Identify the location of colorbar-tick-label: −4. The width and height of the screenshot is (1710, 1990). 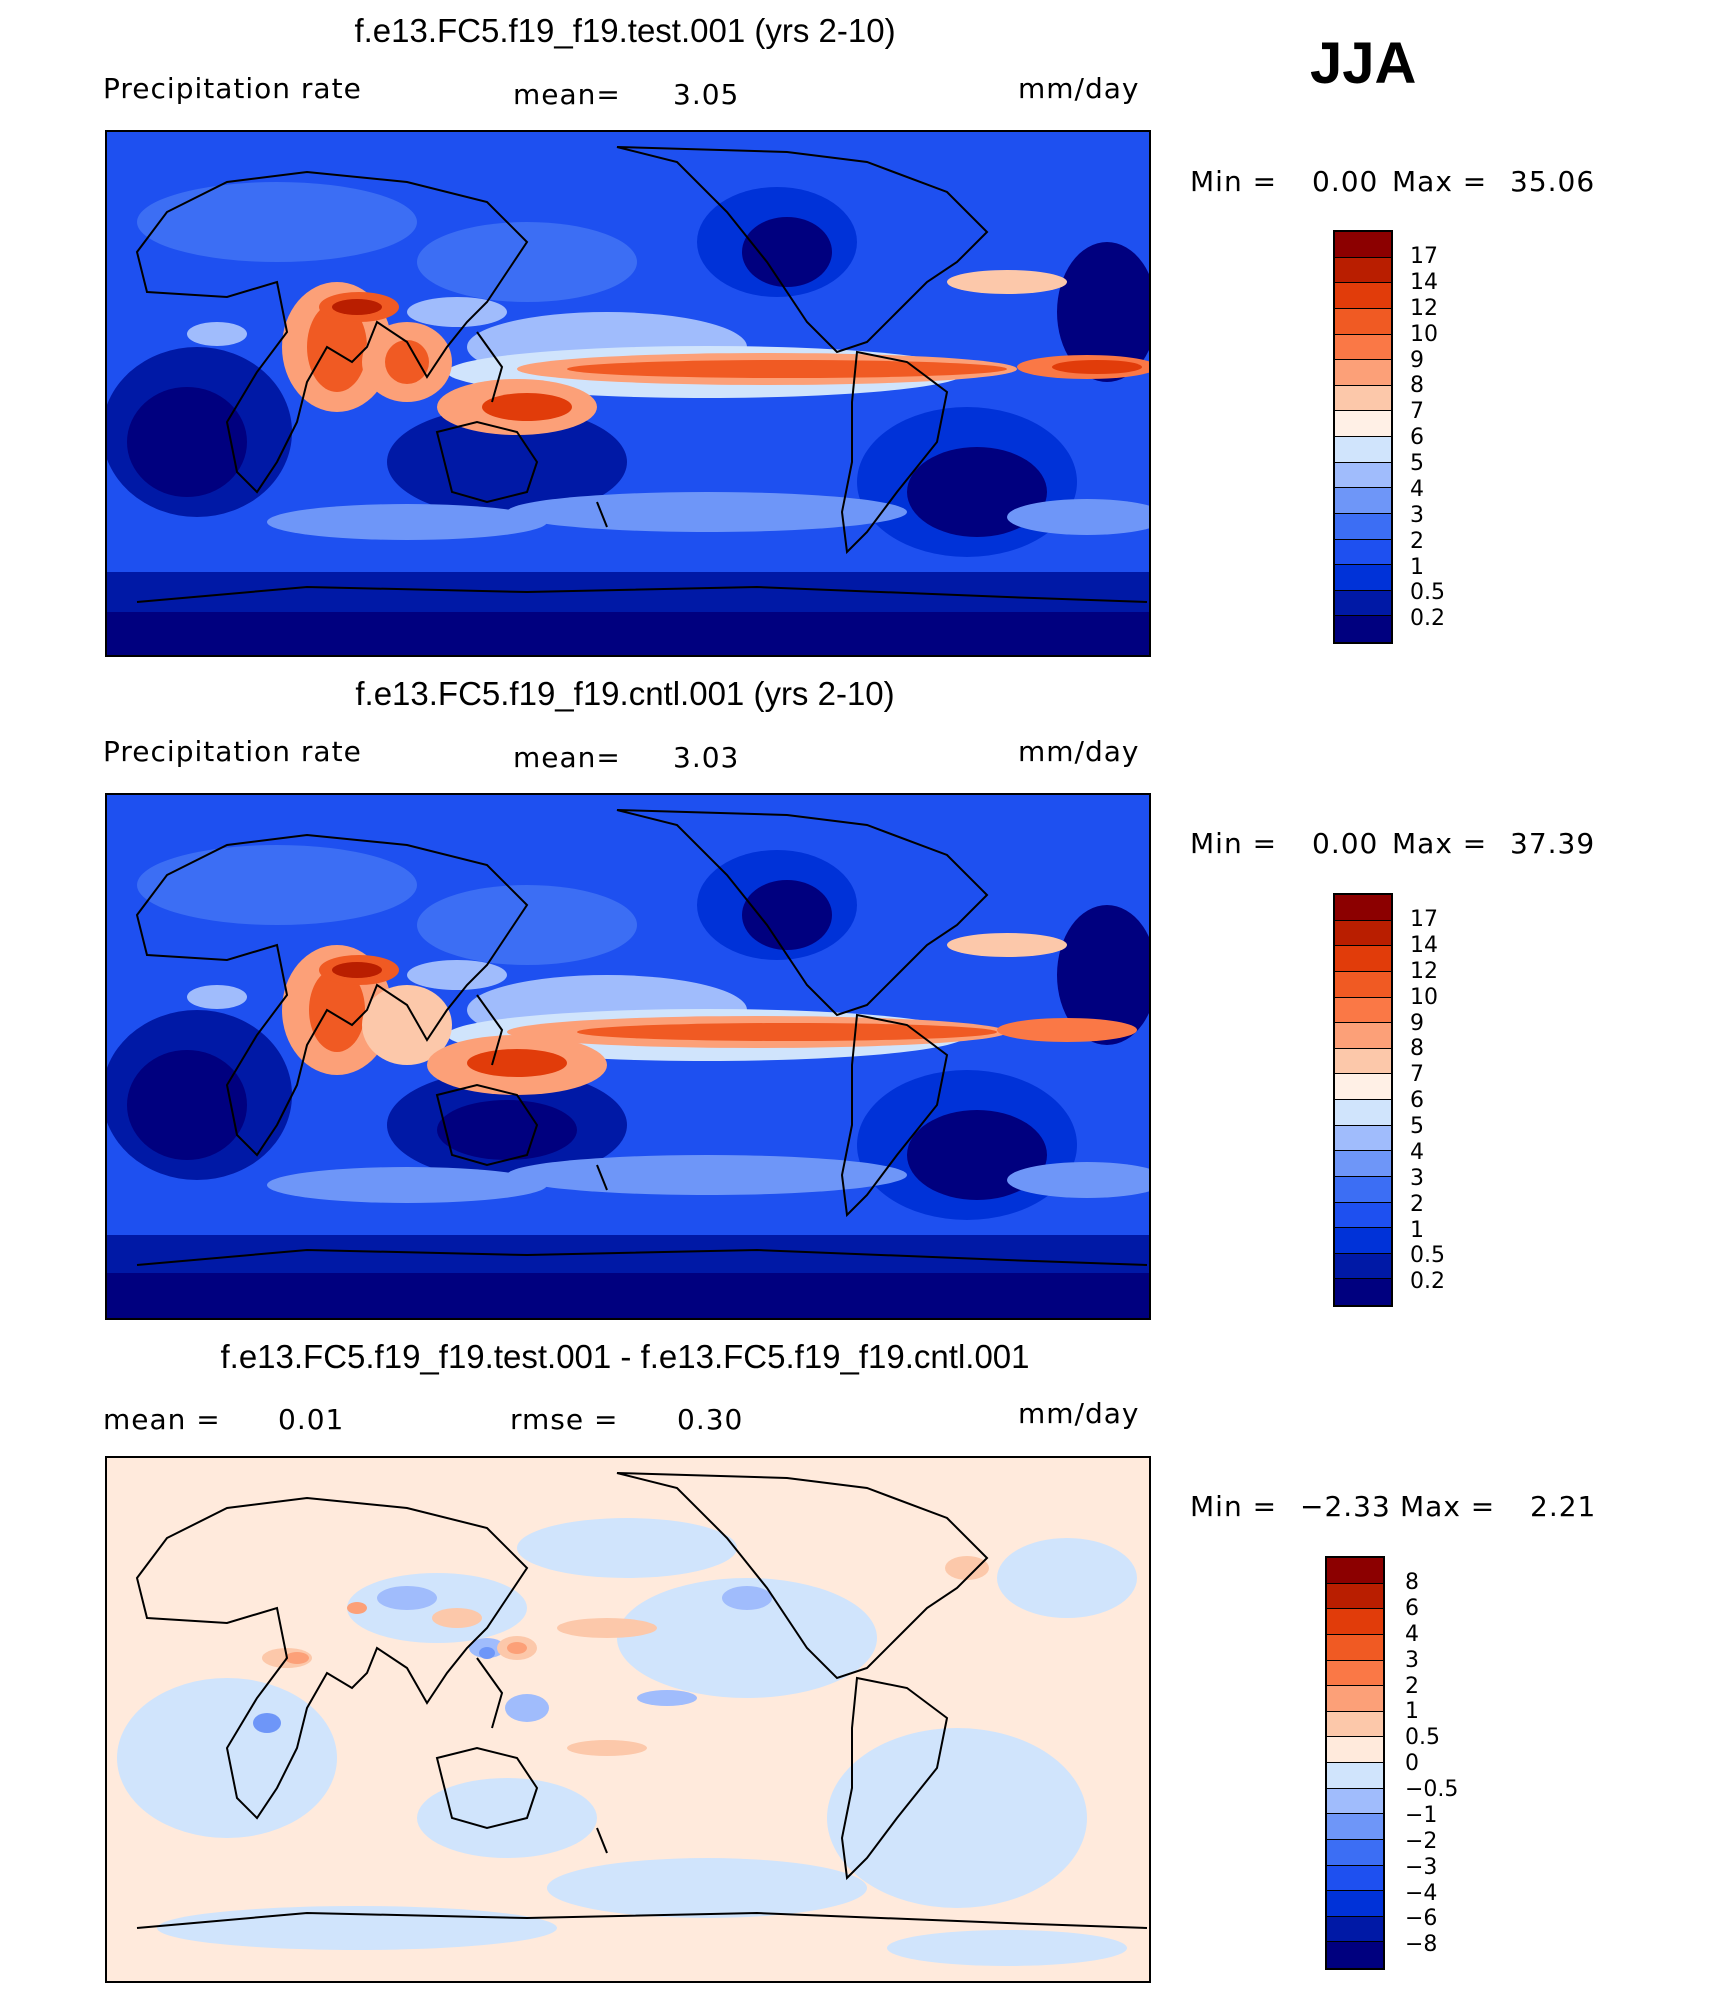
(1421, 1893).